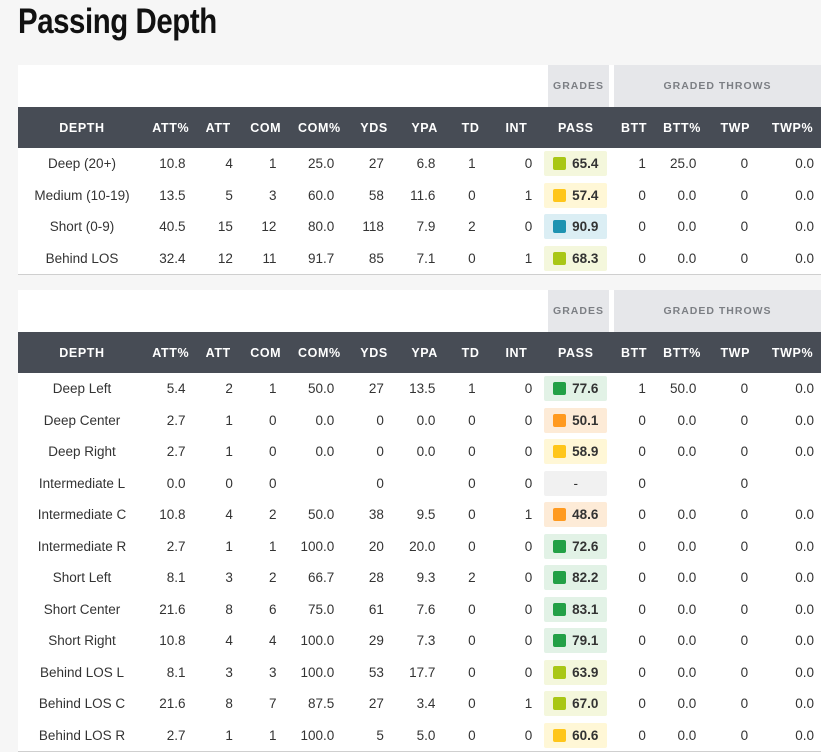  What do you see at coordinates (172, 609) in the screenshot?
I see `cell-att-pct: 21.6` at bounding box center [172, 609].